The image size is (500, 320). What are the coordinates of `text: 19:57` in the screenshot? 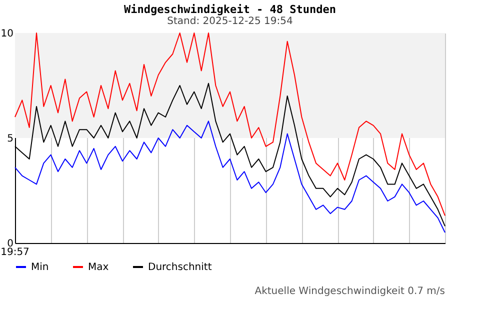 It's located at (15, 252).